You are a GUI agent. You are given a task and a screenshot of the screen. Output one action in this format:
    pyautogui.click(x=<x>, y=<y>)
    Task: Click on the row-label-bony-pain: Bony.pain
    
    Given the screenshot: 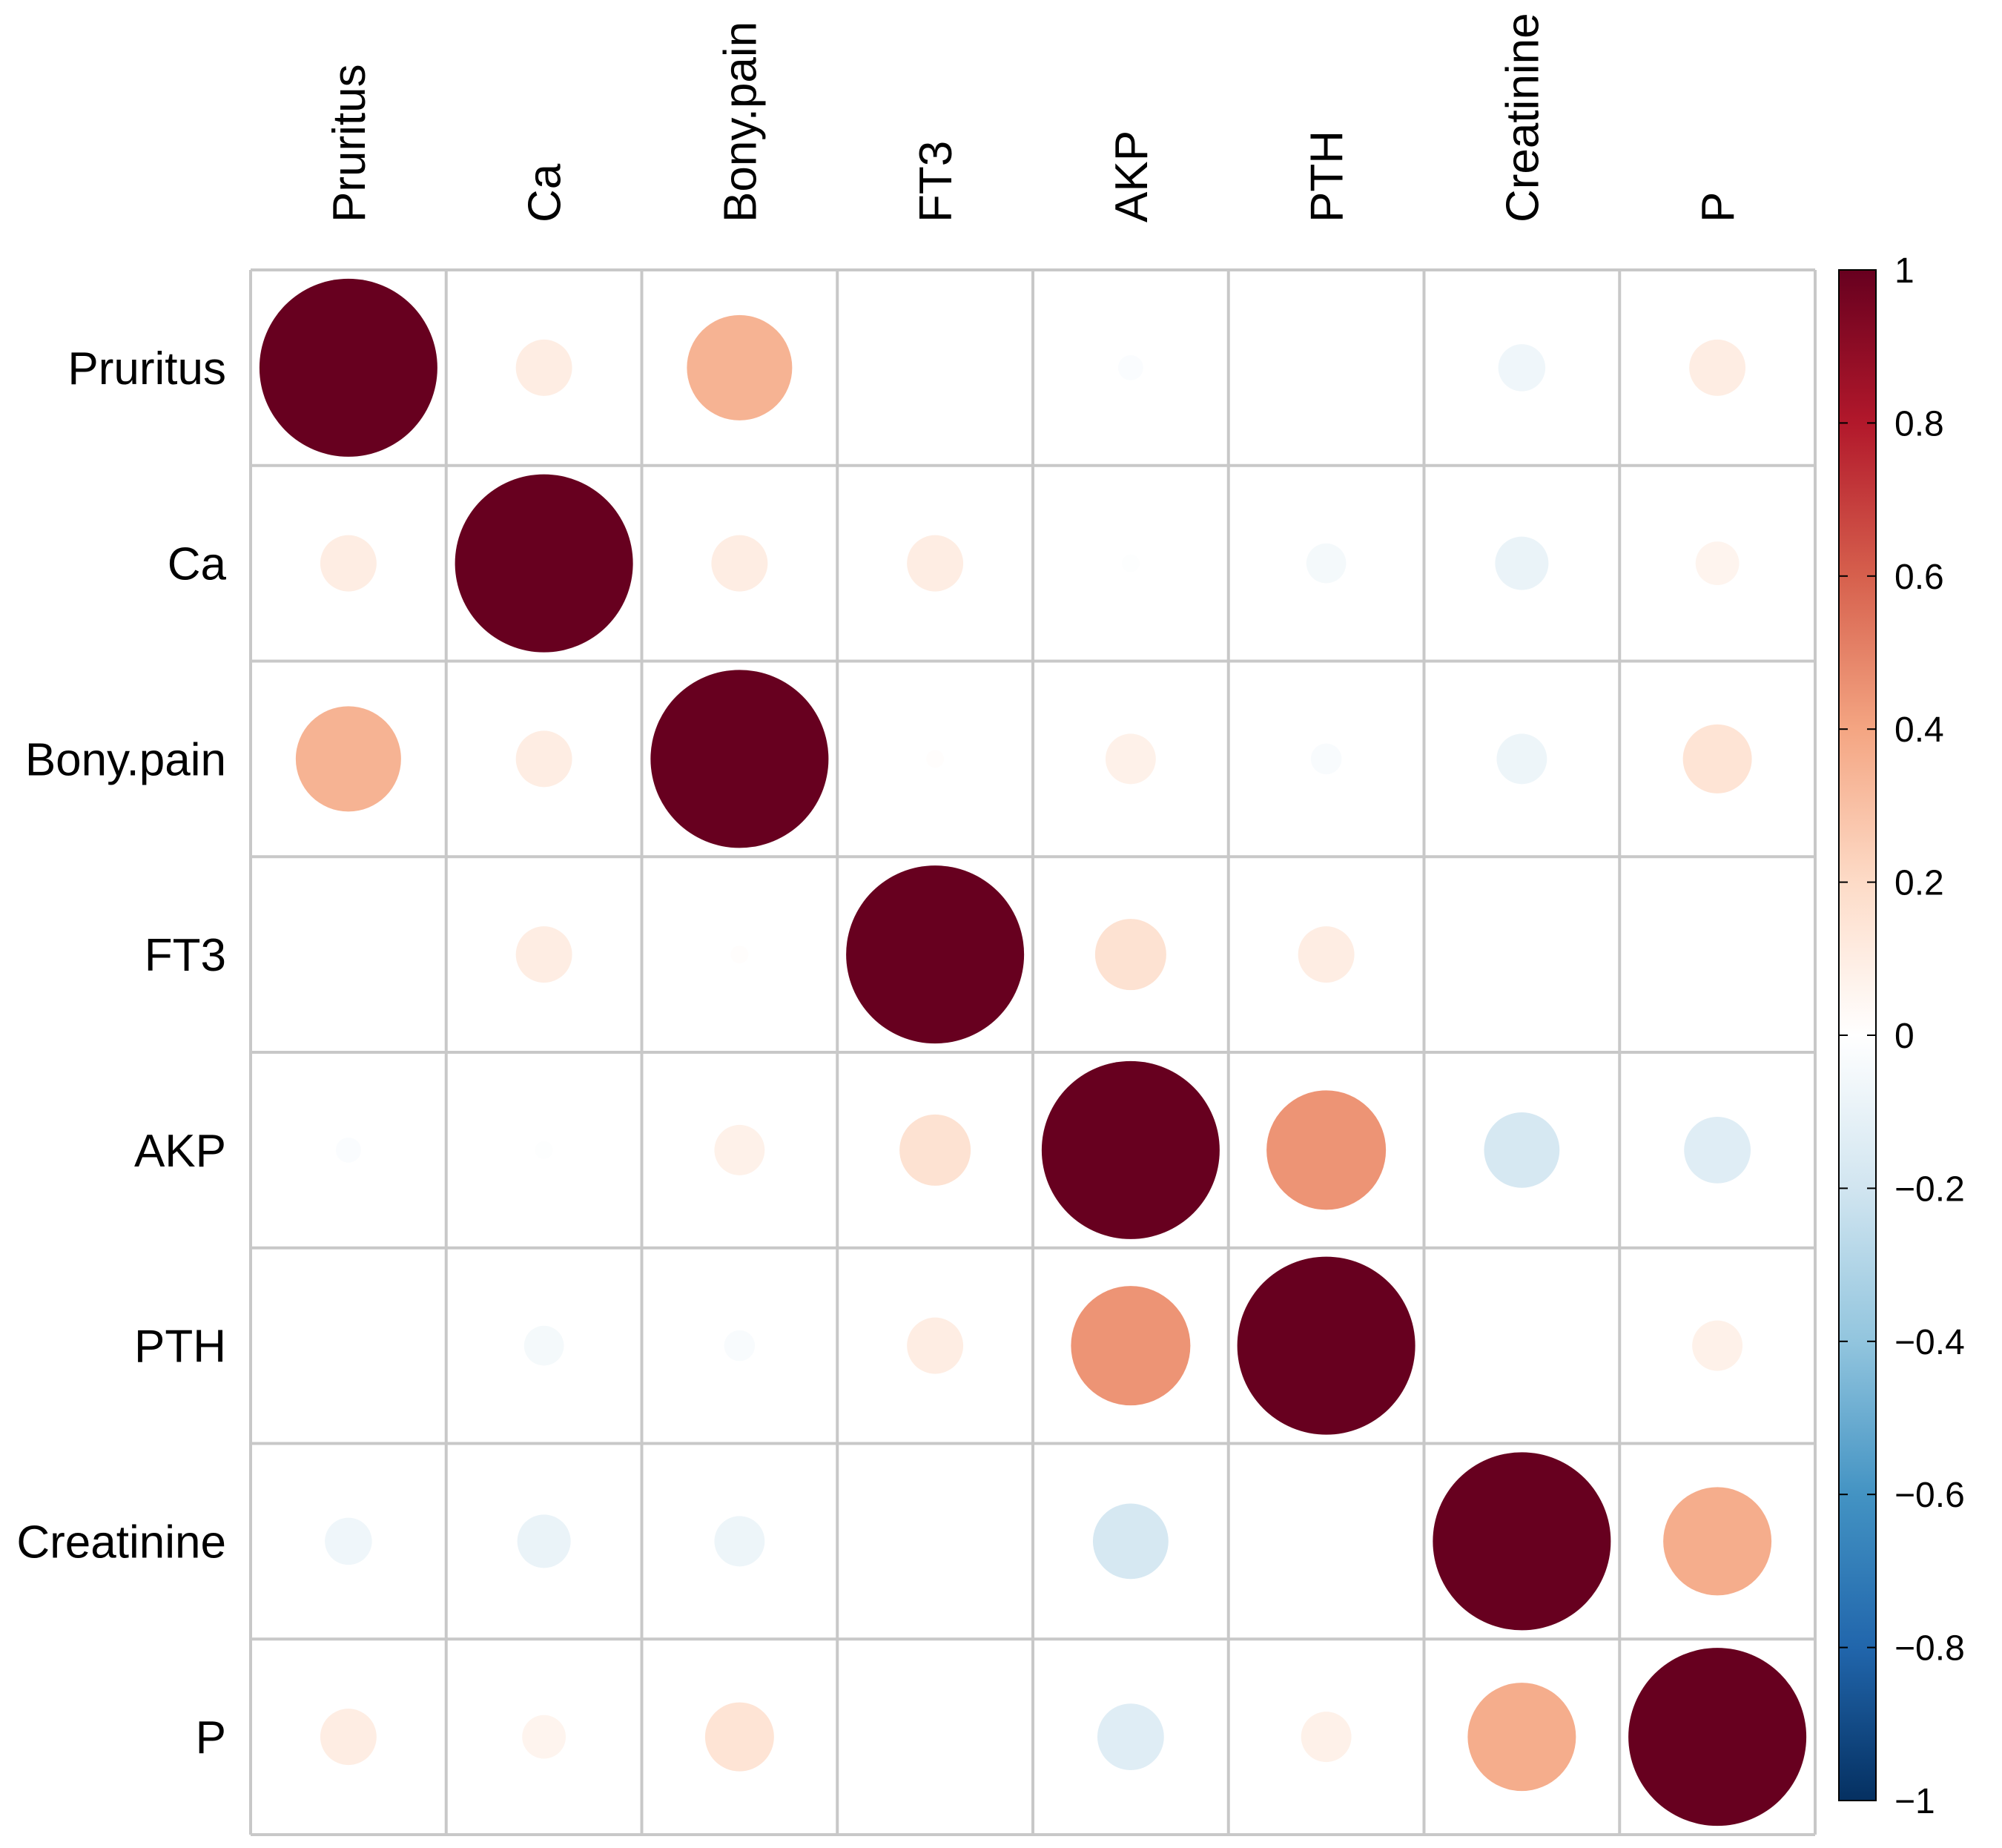 What is the action you would take?
    pyautogui.click(x=126, y=759)
    